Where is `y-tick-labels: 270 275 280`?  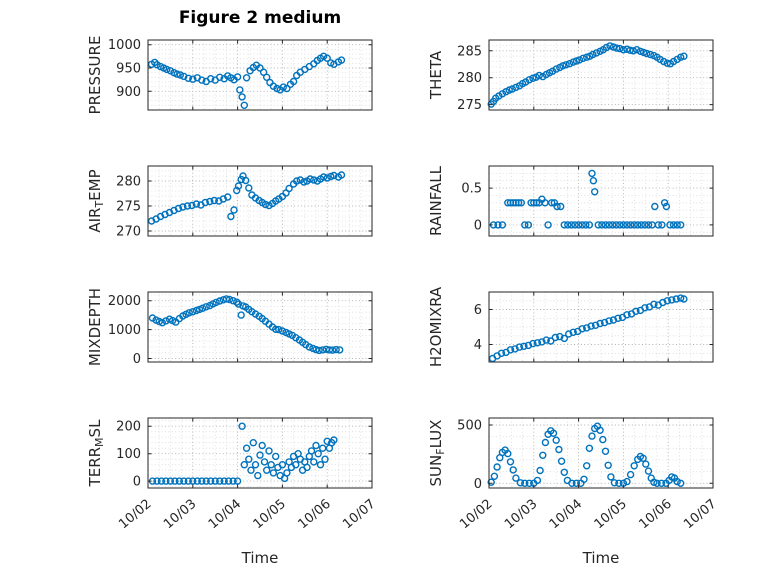
y-tick-labels: 270 275 280 is located at coordinates (128, 207).